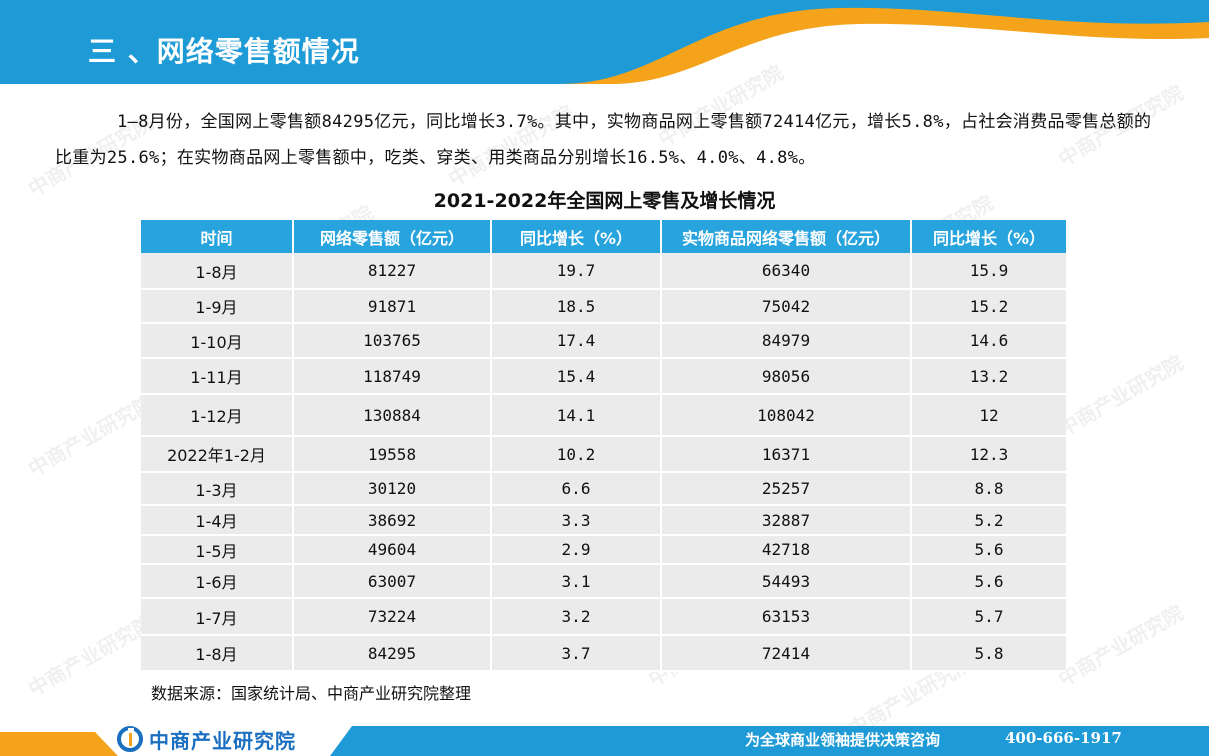  Describe the element at coordinates (576, 653) in the screenshot. I see `cell-online-growth: 3.7` at that location.